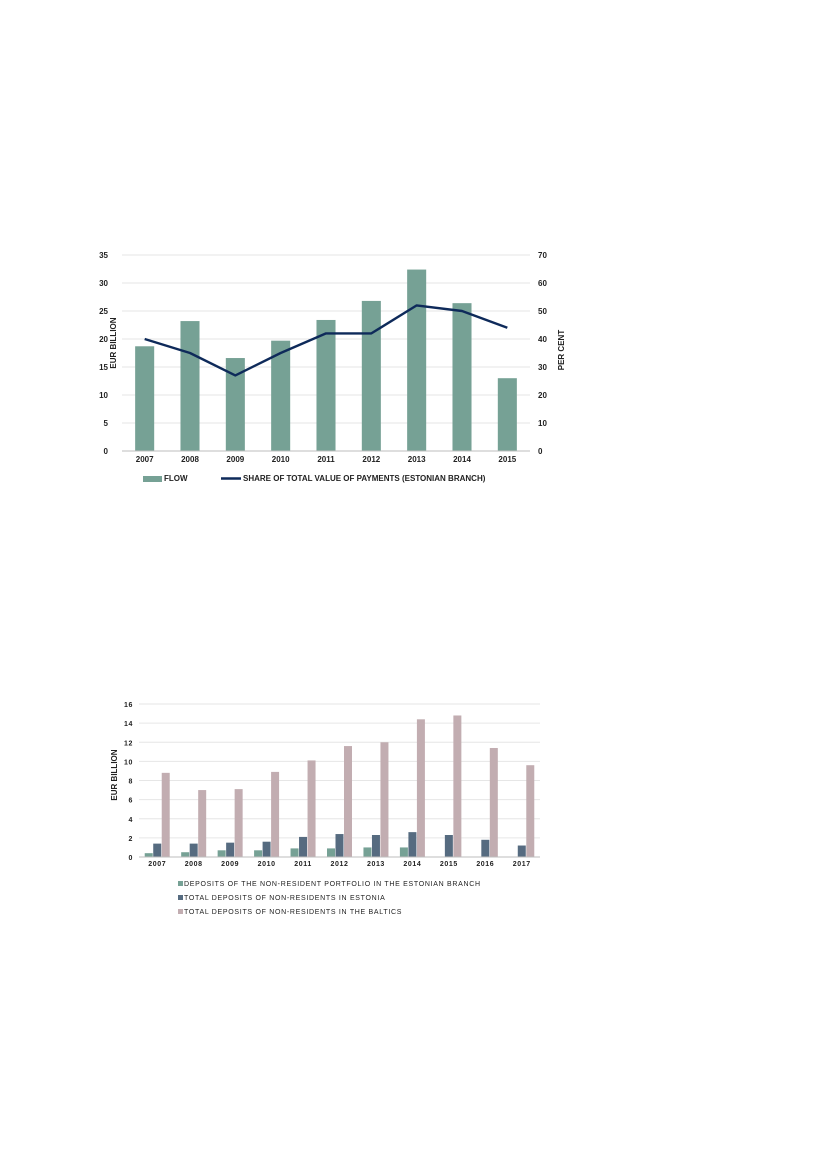 This screenshot has width=827, height=1169. What do you see at coordinates (128, 743) in the screenshot?
I see `y-tick-label: 12` at bounding box center [128, 743].